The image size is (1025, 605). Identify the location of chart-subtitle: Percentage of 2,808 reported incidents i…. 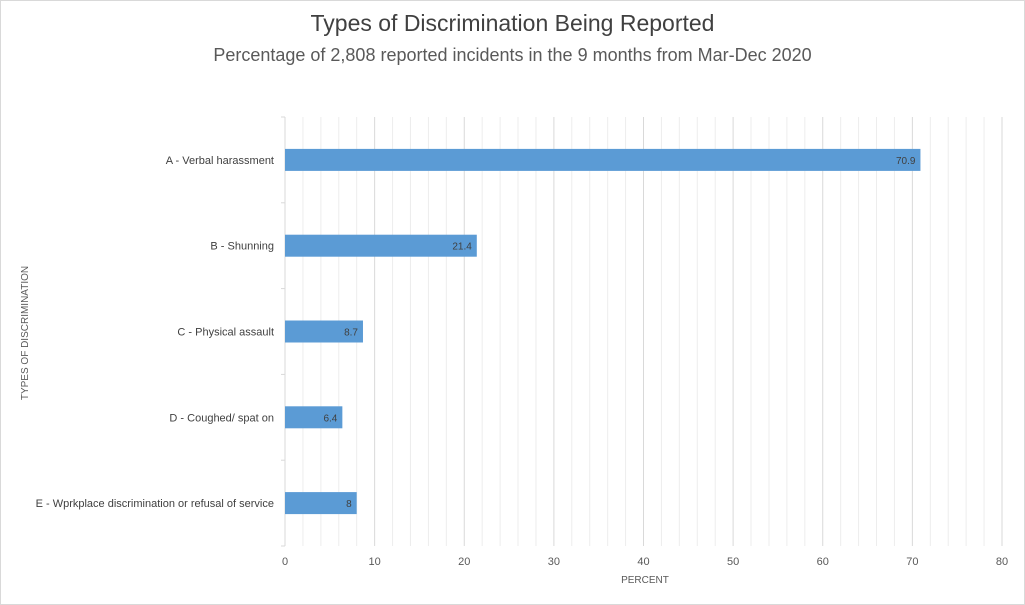
(512, 55).